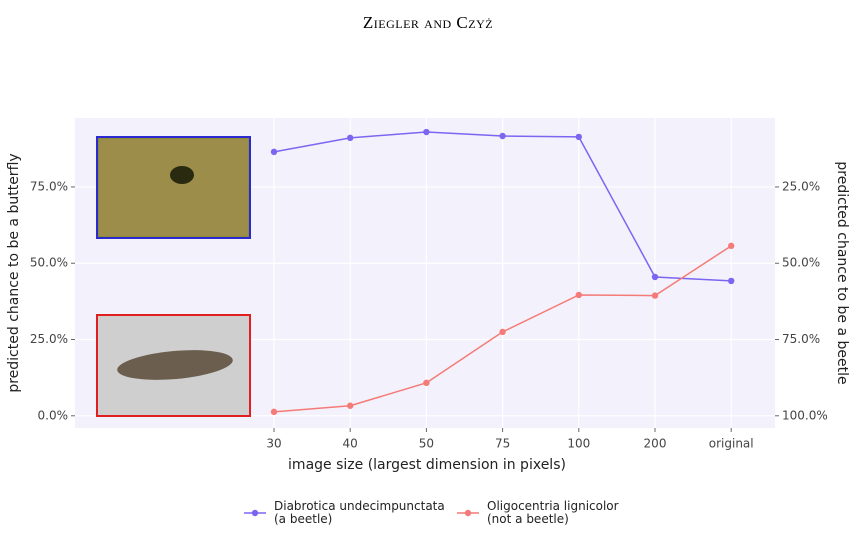  I want to click on y2-axis-title: predicted chance to be a beetle, so click(842, 272).